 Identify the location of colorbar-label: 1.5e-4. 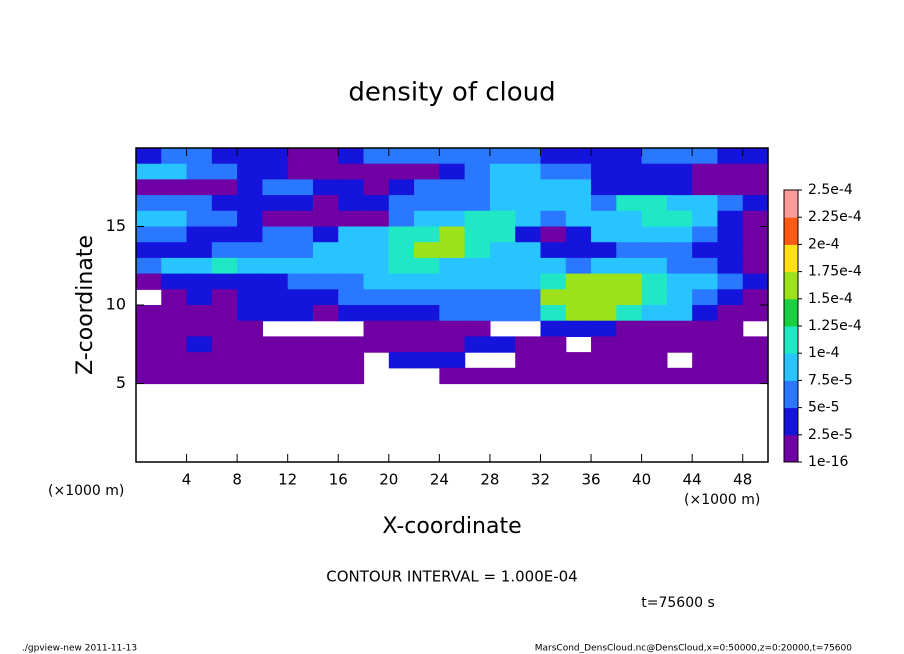
(830, 299).